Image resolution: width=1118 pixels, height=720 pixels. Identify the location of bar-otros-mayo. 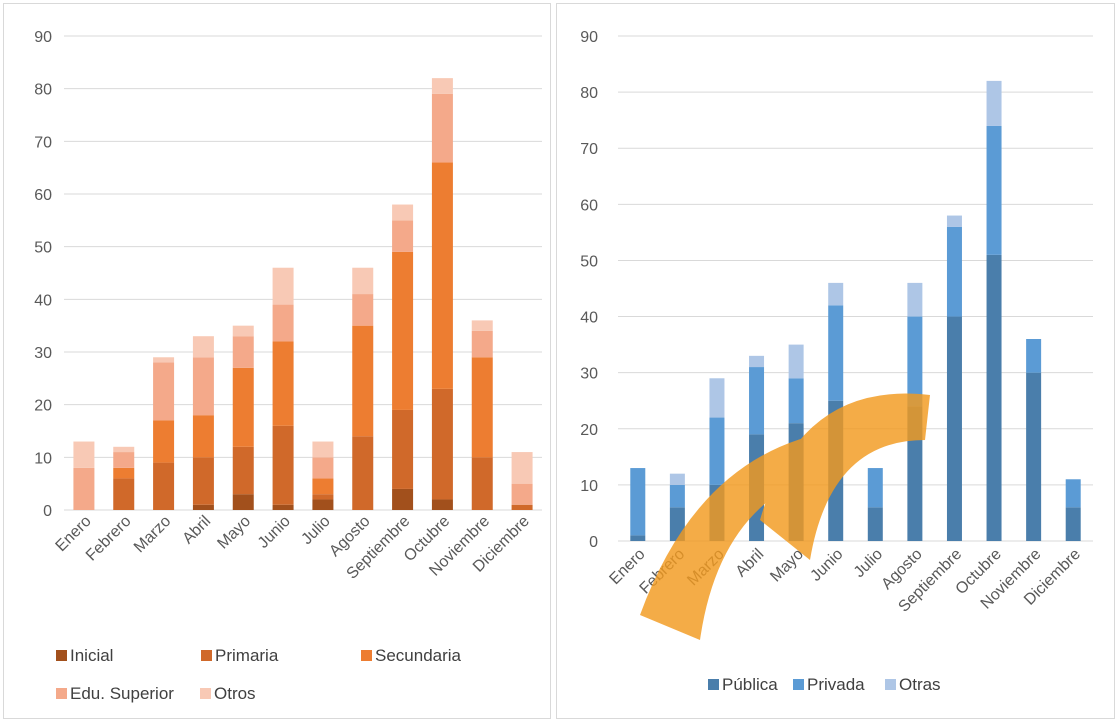
(243, 331).